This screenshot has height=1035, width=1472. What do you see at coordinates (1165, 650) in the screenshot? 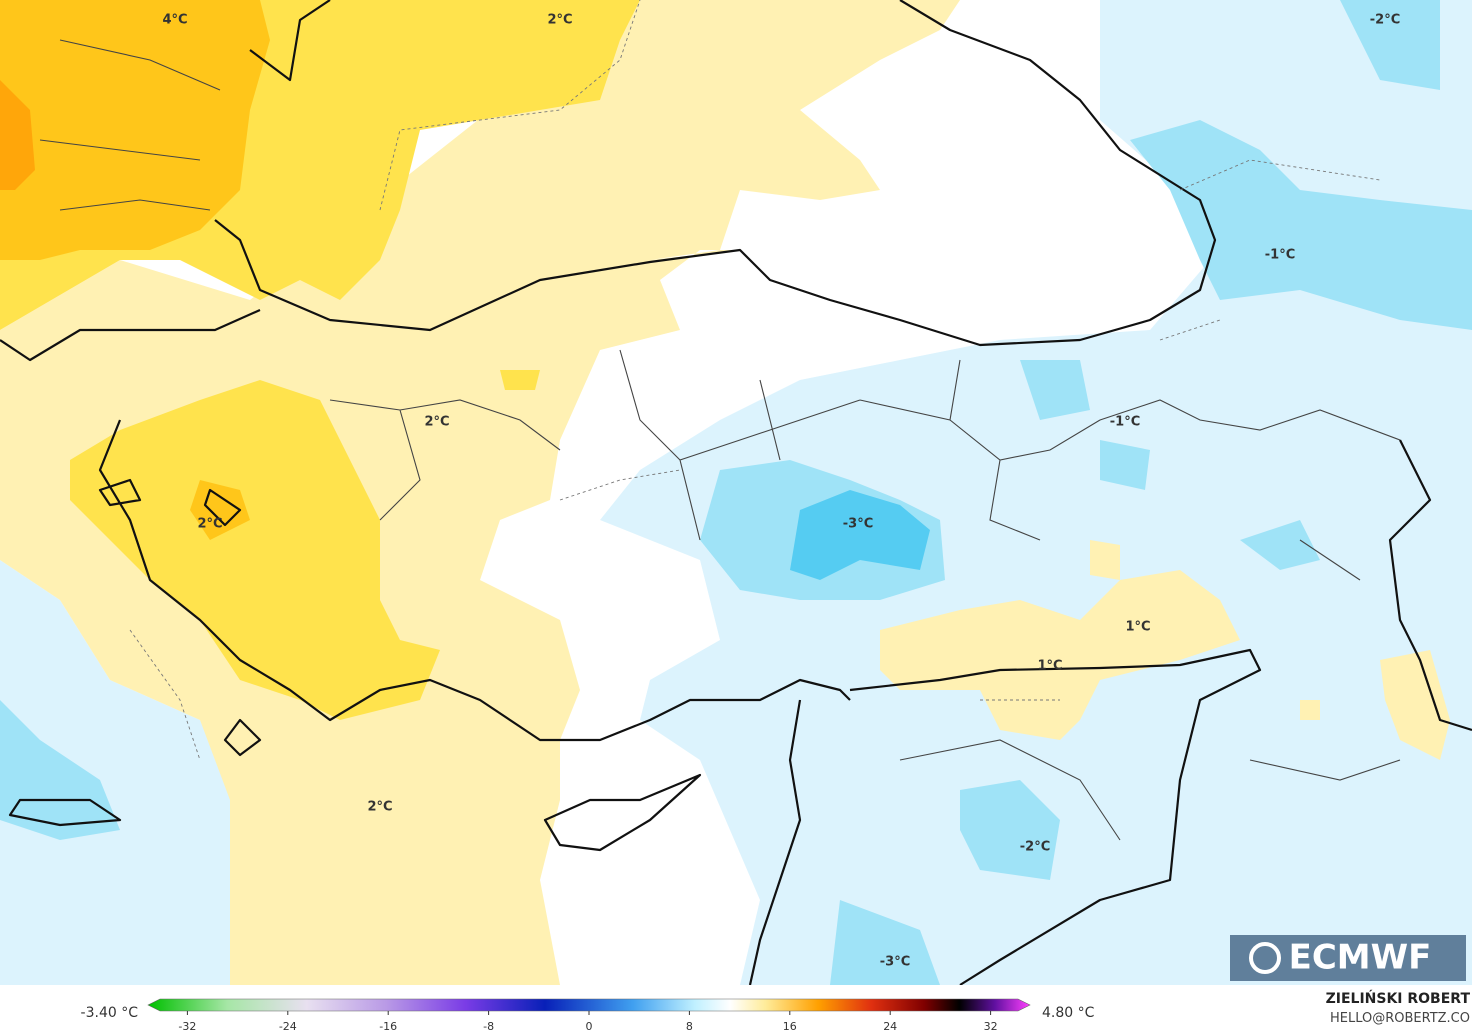
I see `light-yellow-east` at bounding box center [1165, 650].